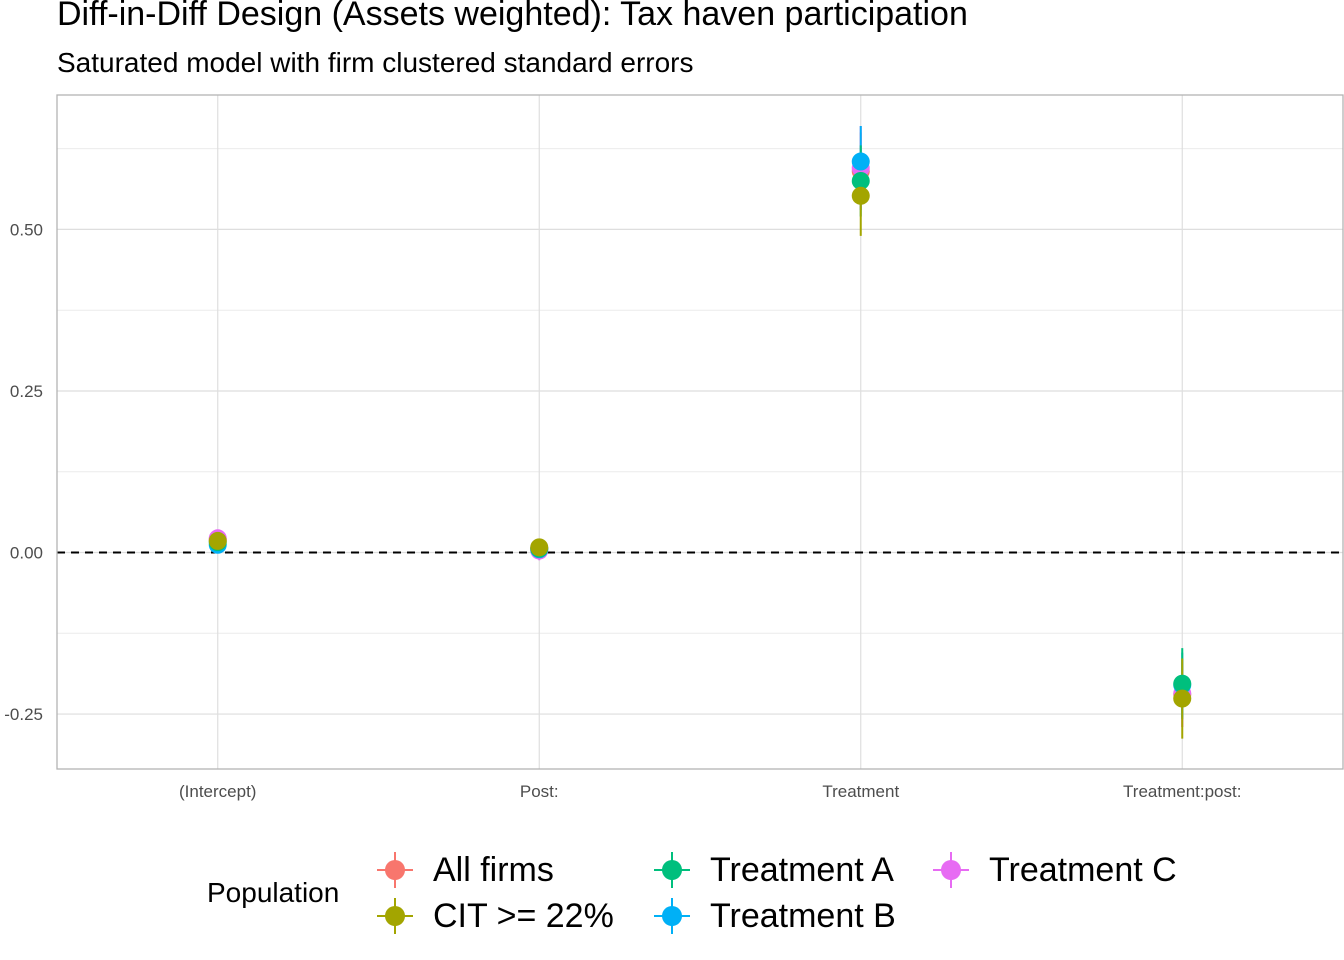  I want to click on legend-label: Treatment A, so click(802, 870).